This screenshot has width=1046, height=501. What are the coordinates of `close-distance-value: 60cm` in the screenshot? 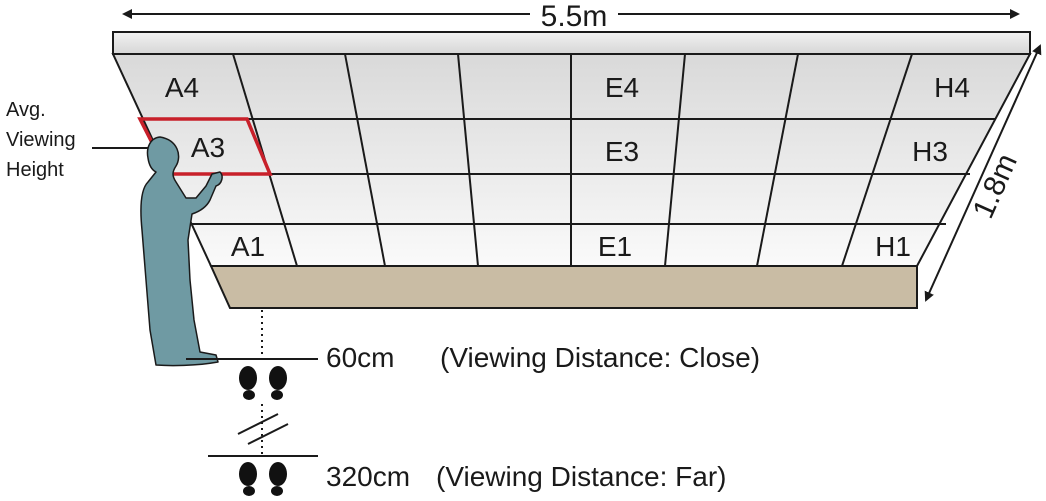 It's located at (360, 357).